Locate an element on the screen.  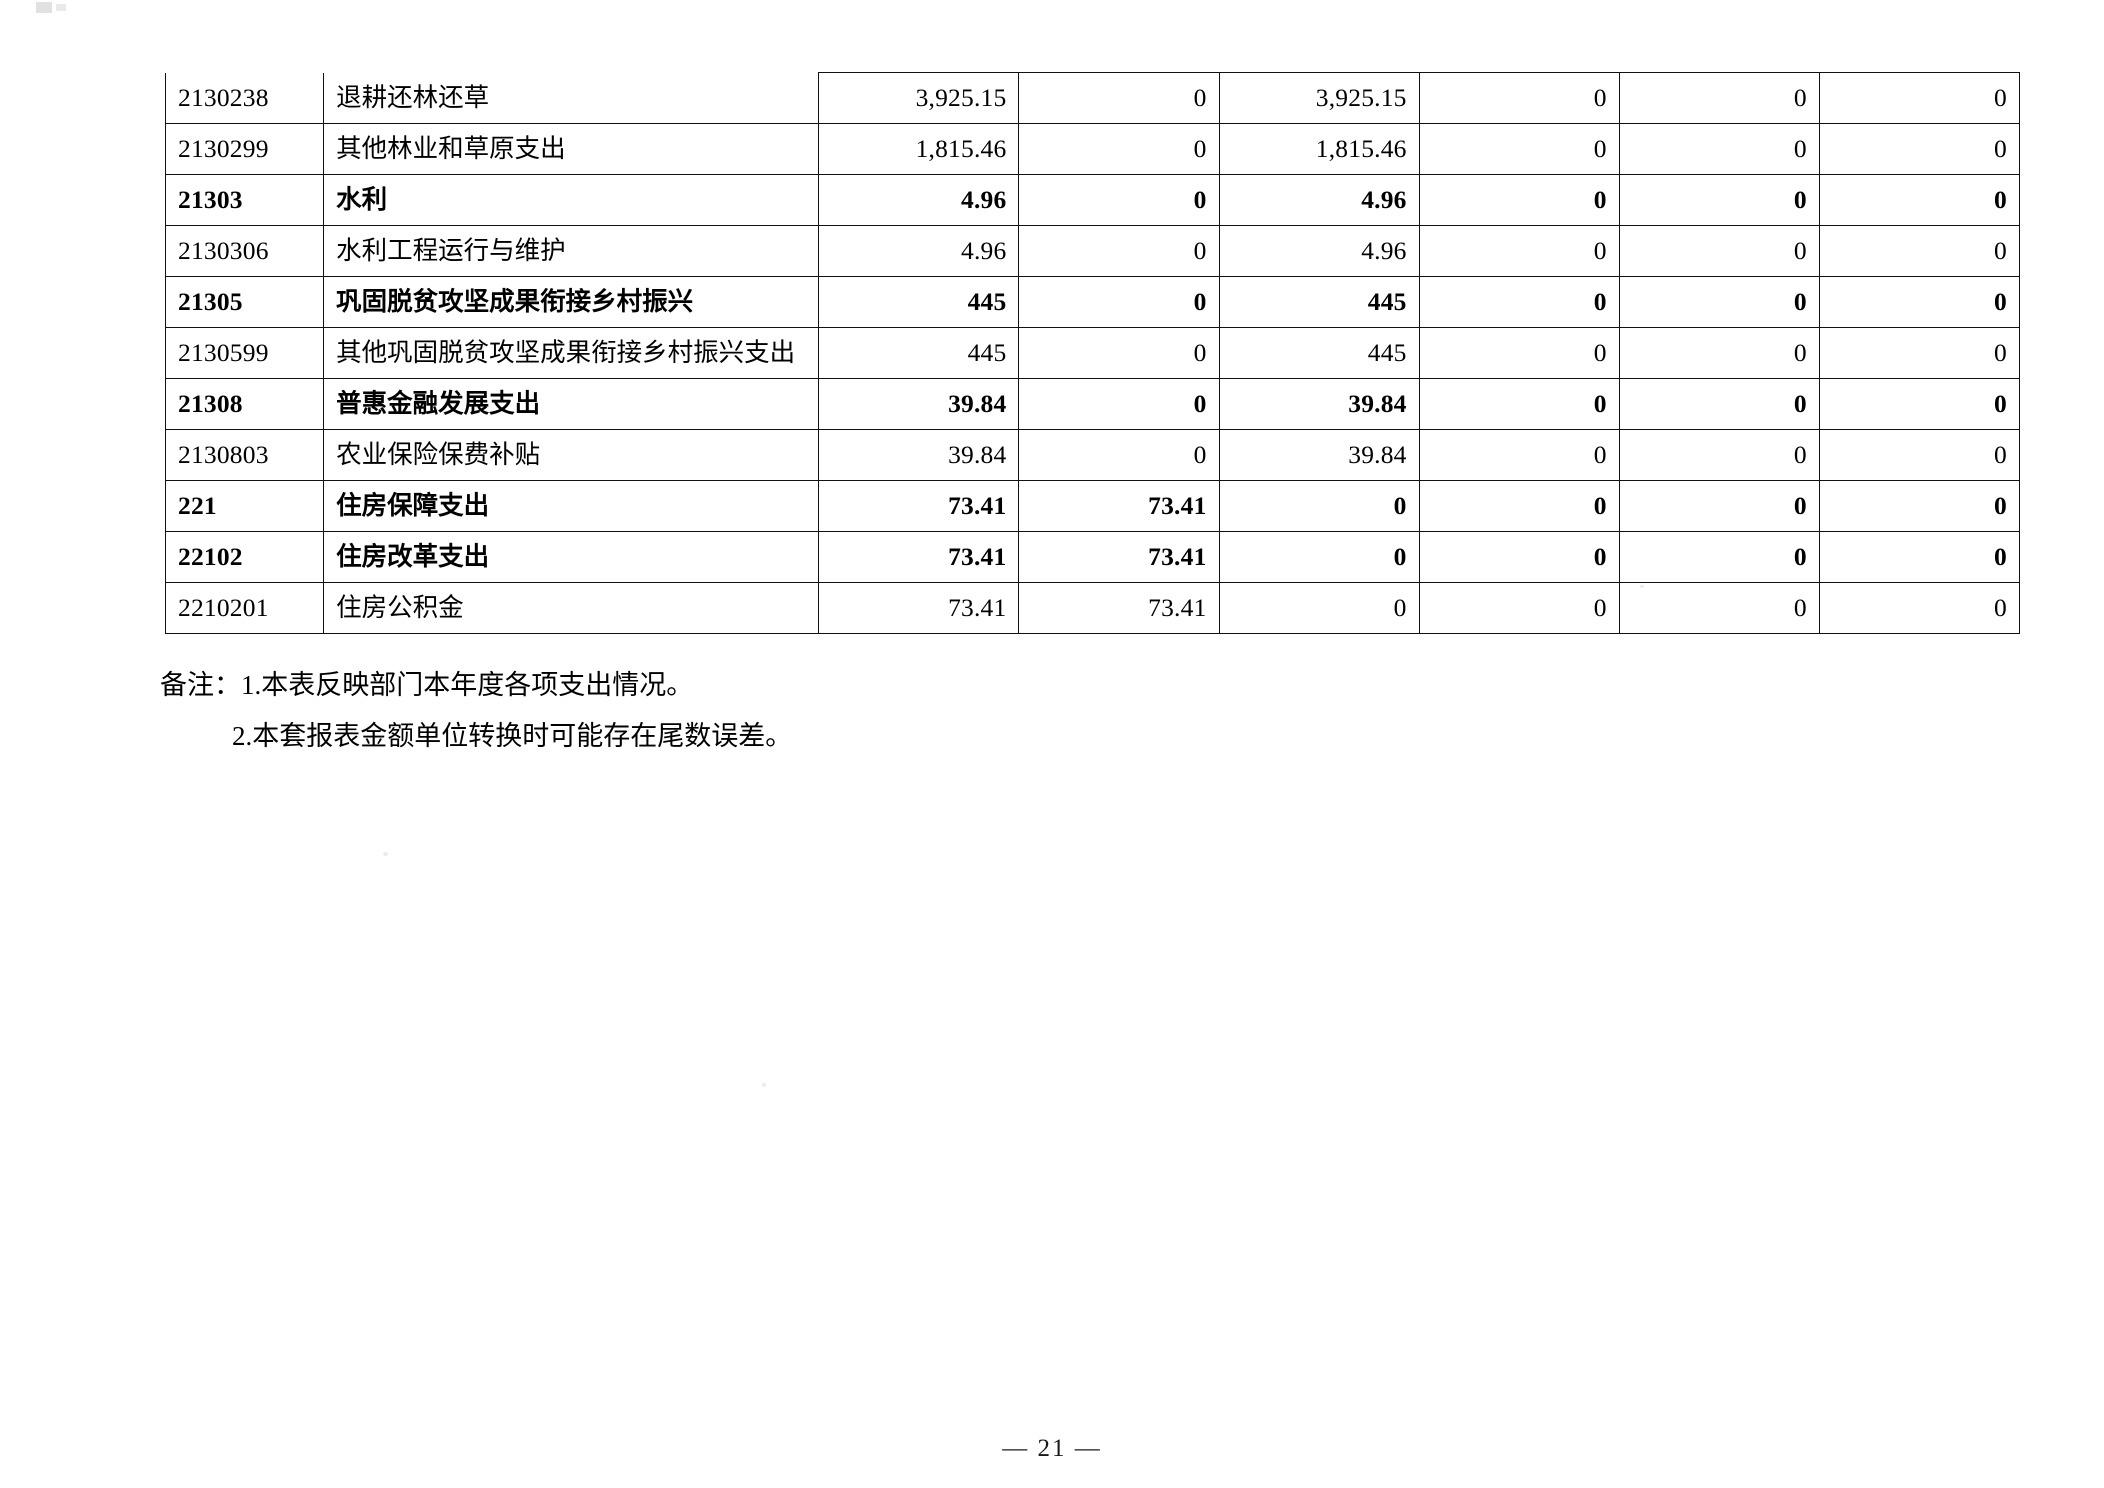
table-row: 21305 巩固脱贫攻坚成果衔接乡村振兴 445 0 445 0 0 0 is located at coordinates (1092, 302).